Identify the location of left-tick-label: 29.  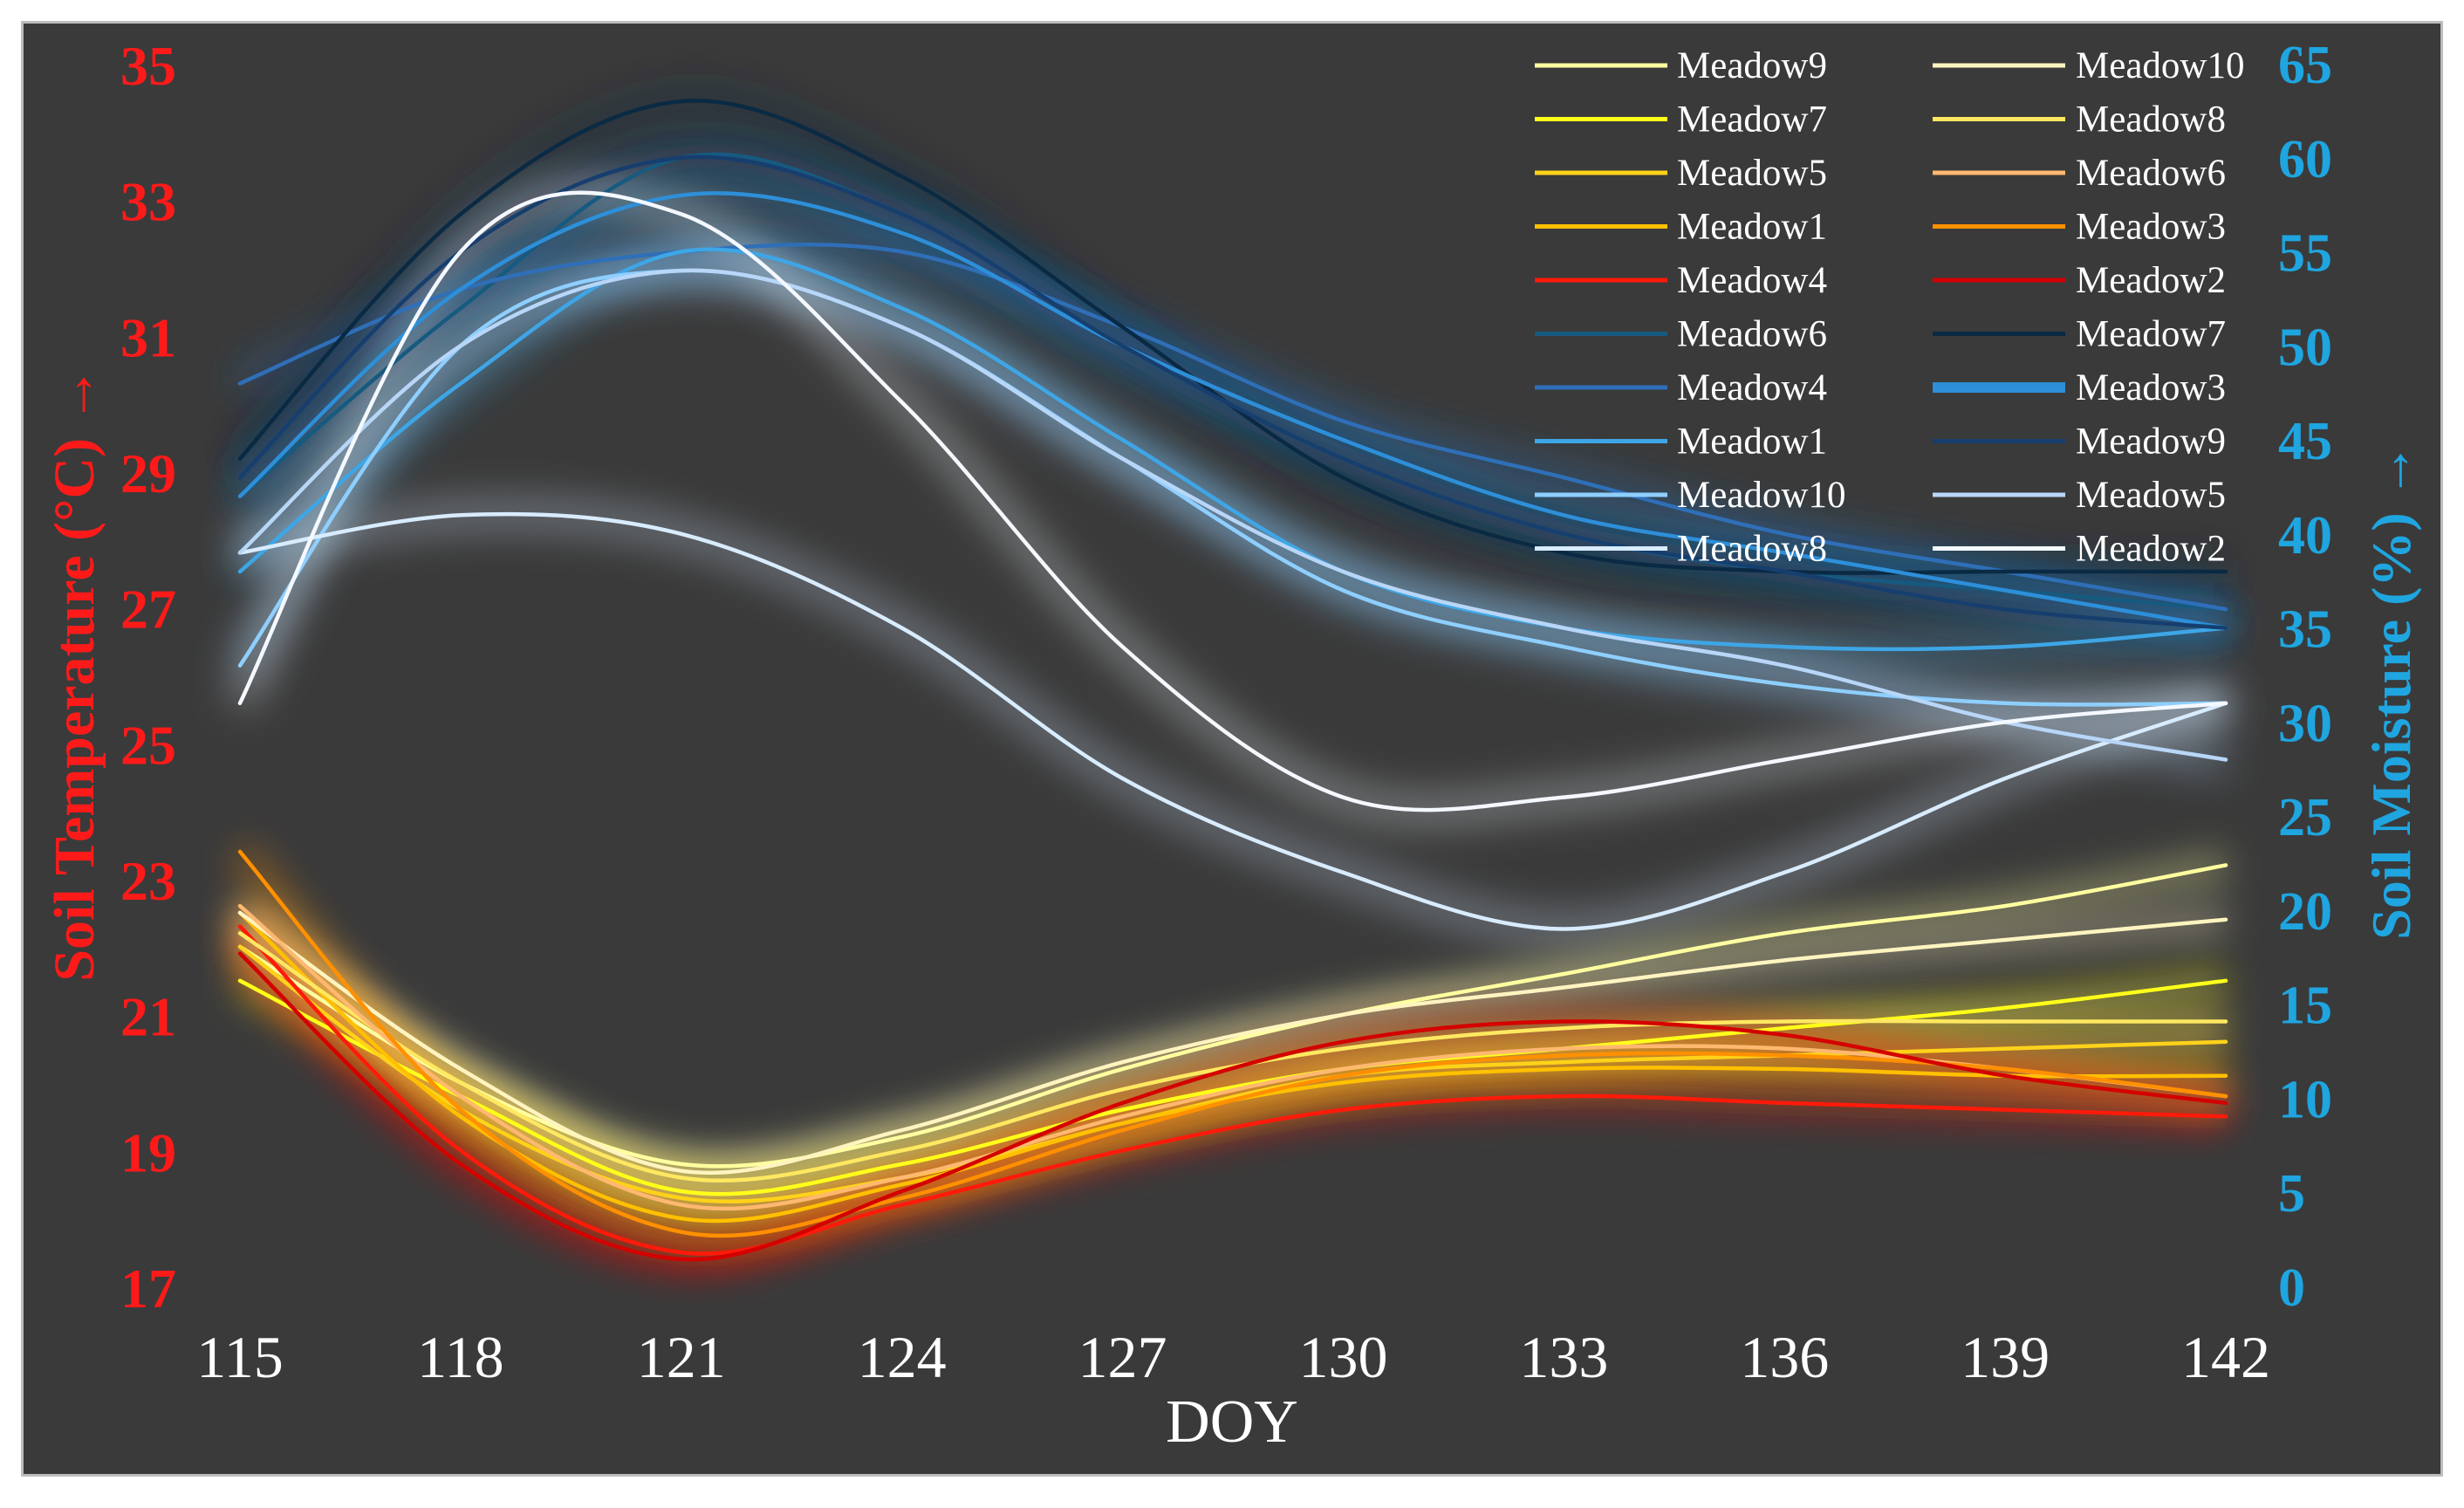
(148, 473).